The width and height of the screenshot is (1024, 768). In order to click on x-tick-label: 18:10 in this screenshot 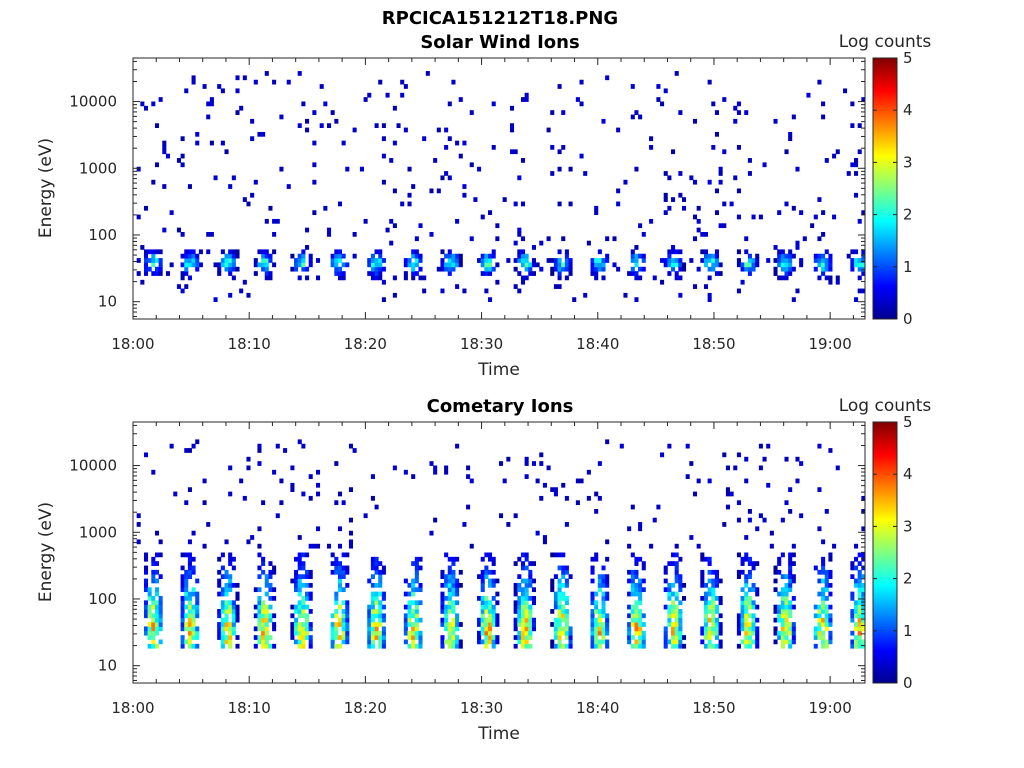, I will do `click(249, 344)`.